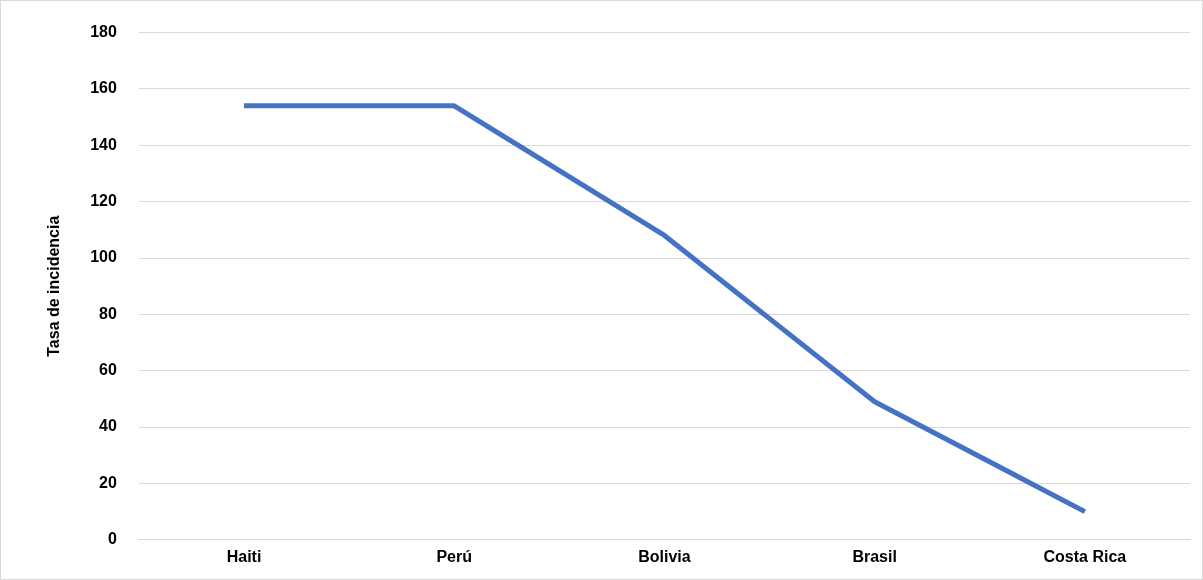 This screenshot has height=580, width=1203. What do you see at coordinates (1085, 556) in the screenshot?
I see `x-tick-label: Costa Rica` at bounding box center [1085, 556].